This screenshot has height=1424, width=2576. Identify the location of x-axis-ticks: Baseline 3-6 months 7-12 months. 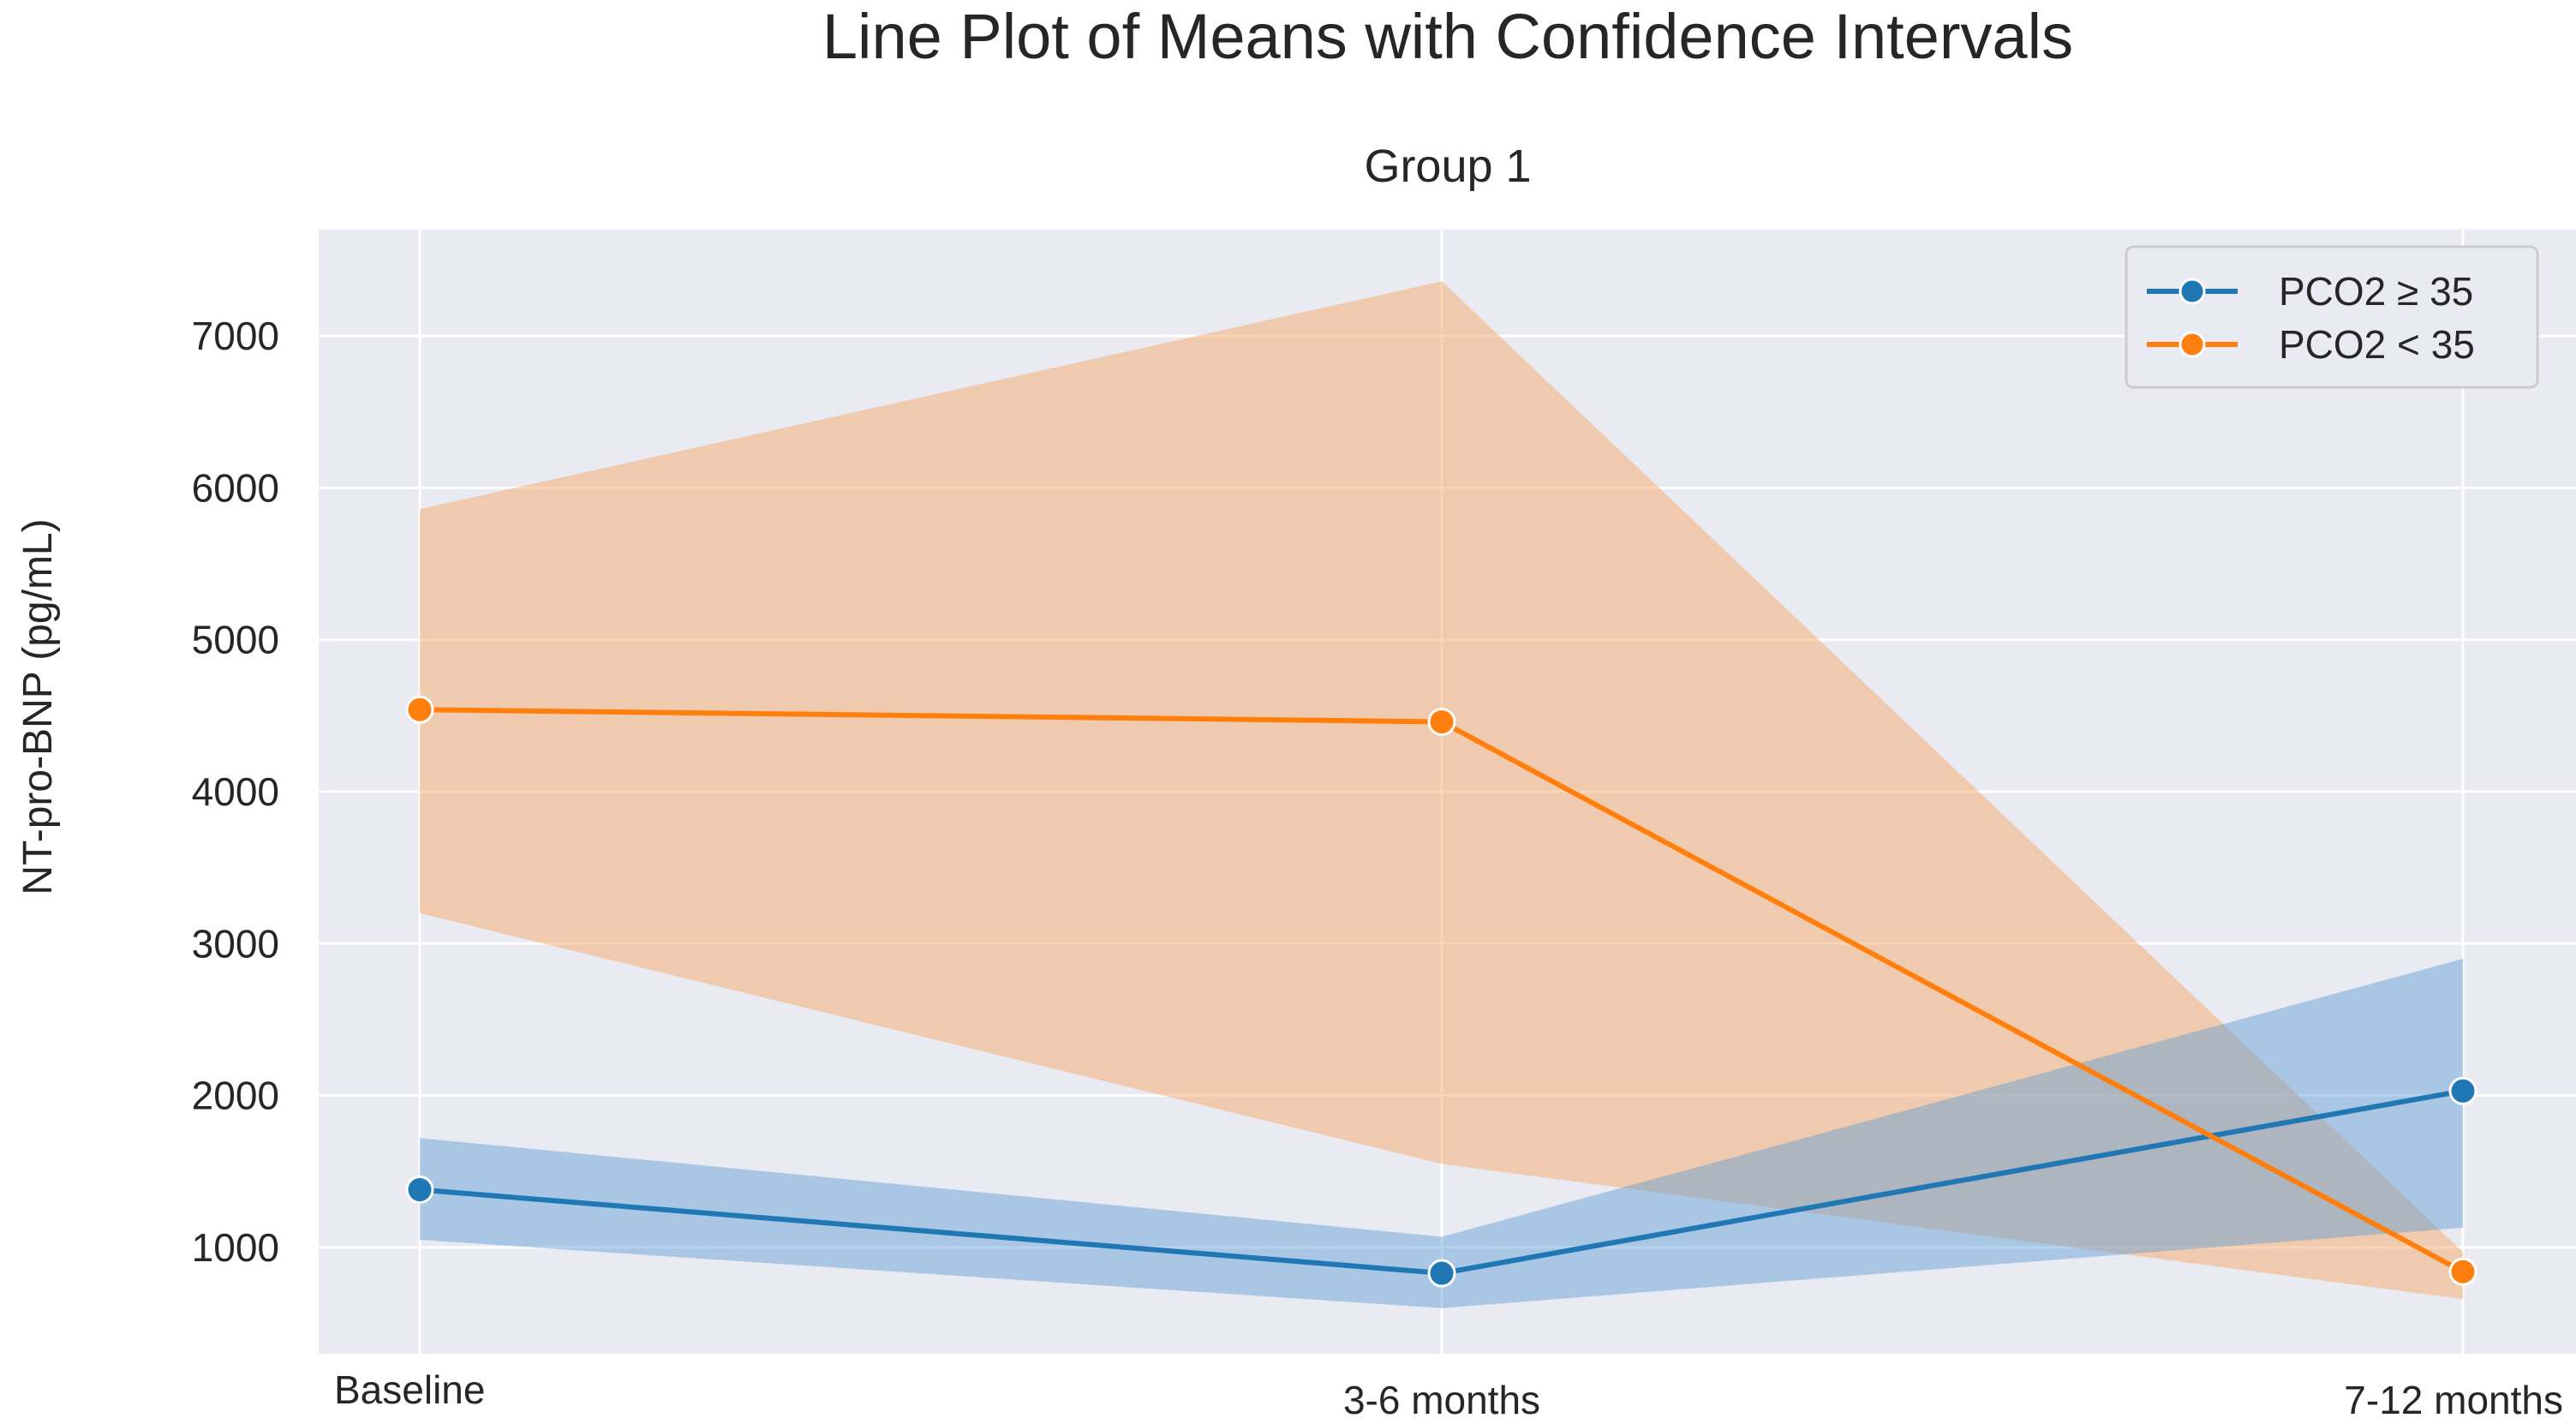
(1449, 1395).